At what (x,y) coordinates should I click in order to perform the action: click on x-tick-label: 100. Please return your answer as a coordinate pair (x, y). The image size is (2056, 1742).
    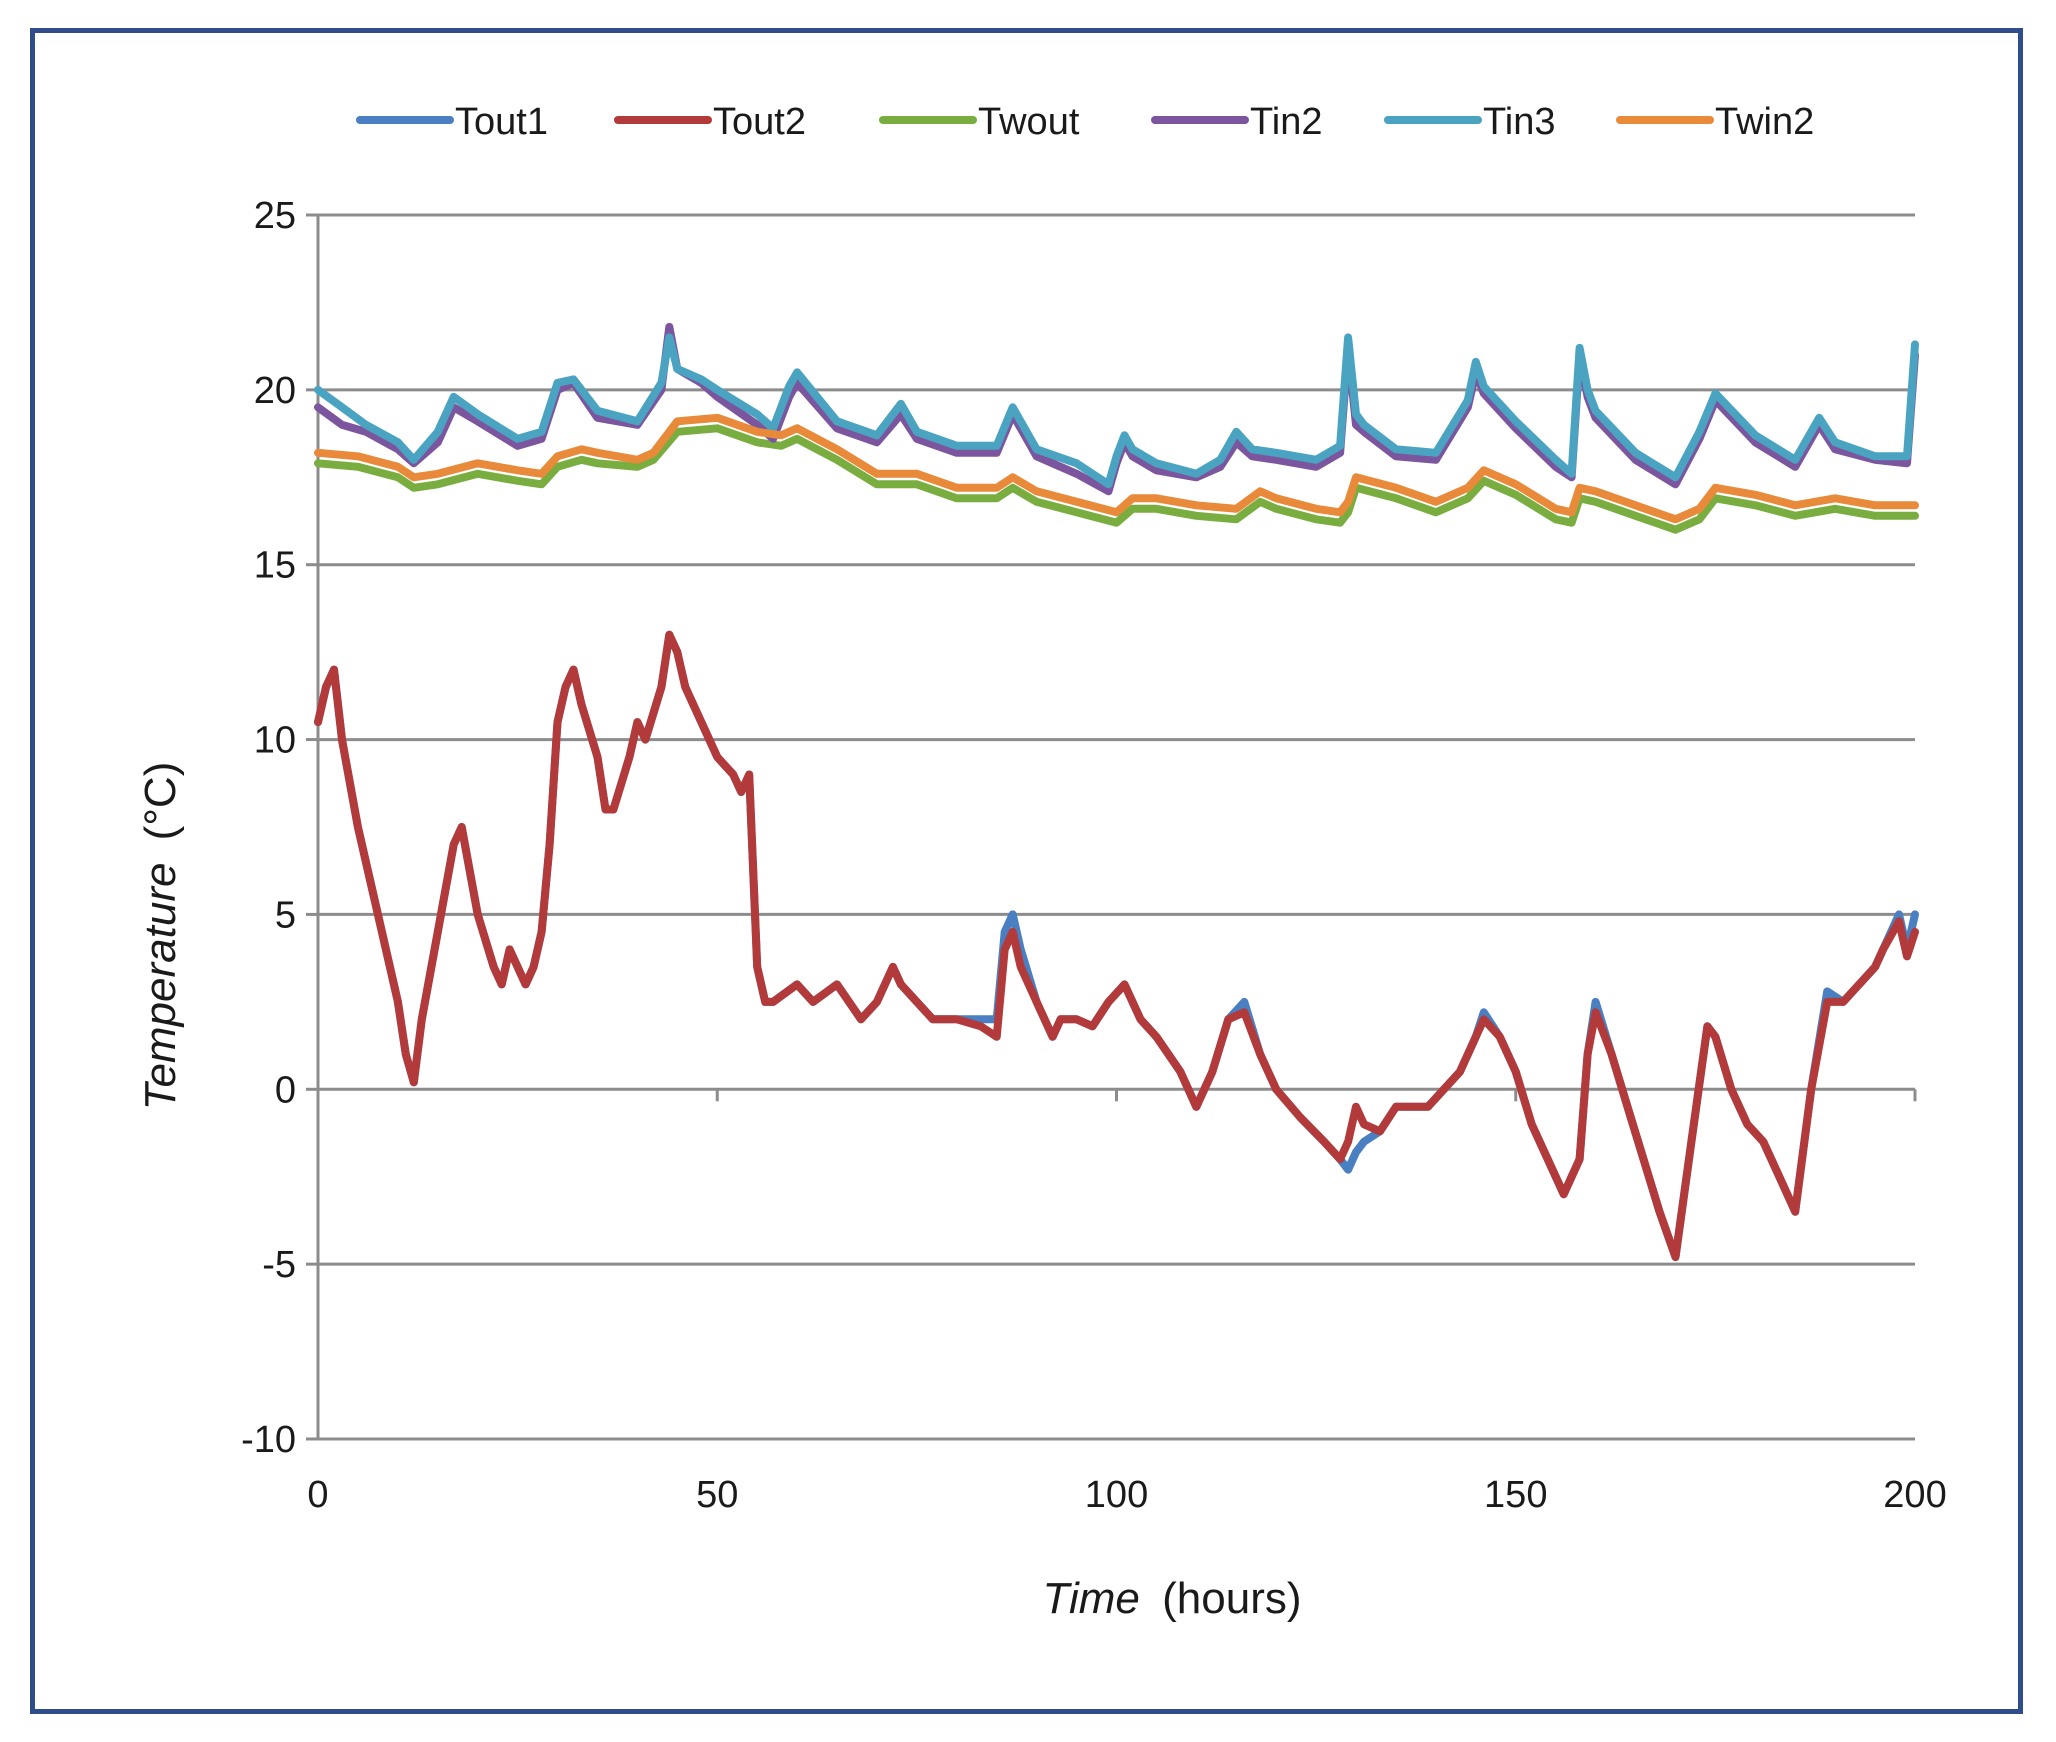
    Looking at the image, I should click on (1116, 1495).